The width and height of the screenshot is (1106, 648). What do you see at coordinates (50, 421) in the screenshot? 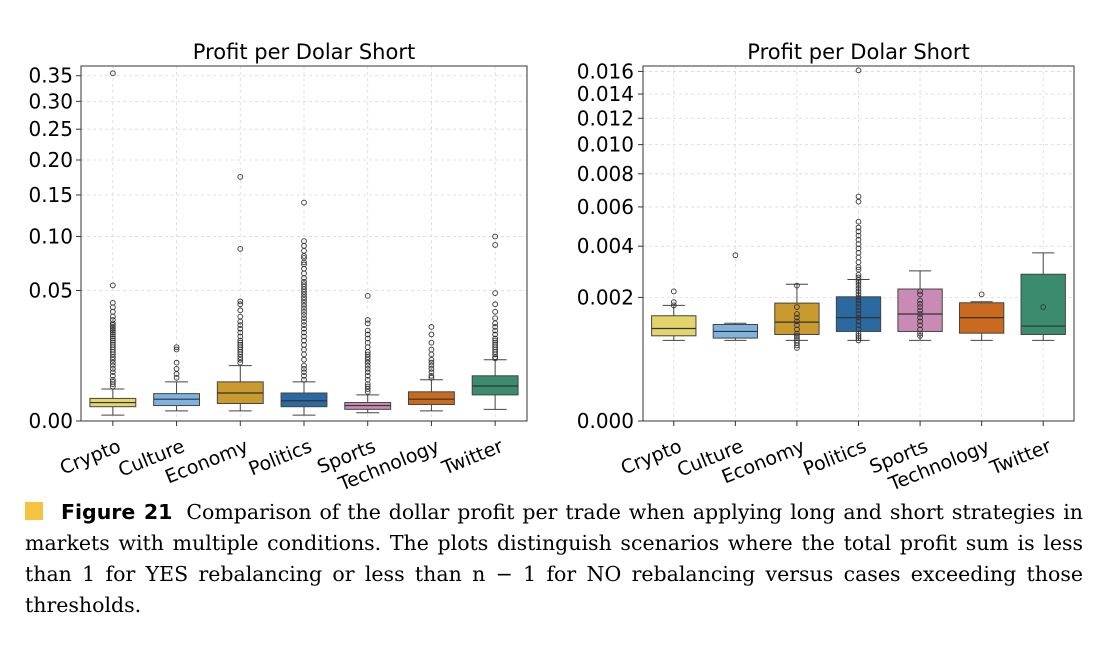
I see `y-tick-label: 0.00` at bounding box center [50, 421].